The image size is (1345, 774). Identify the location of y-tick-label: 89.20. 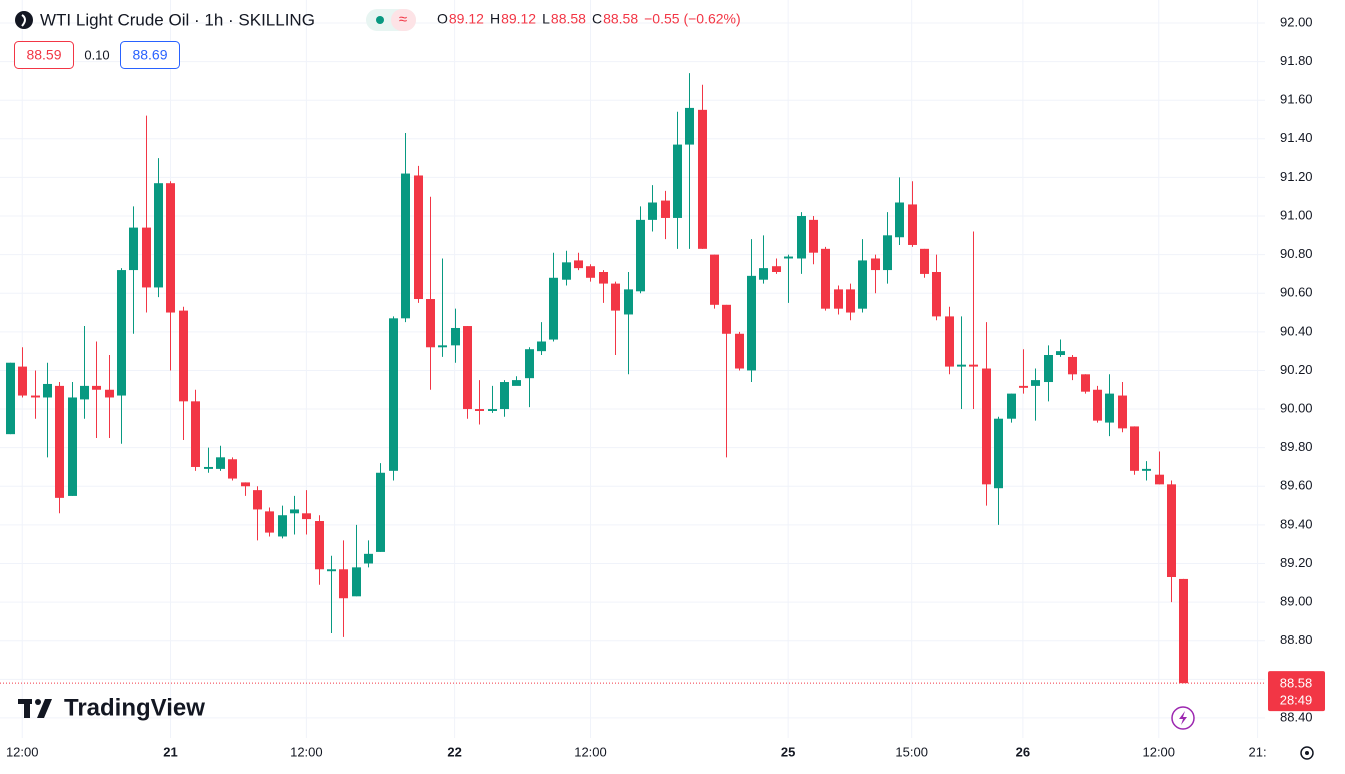
(1296, 562).